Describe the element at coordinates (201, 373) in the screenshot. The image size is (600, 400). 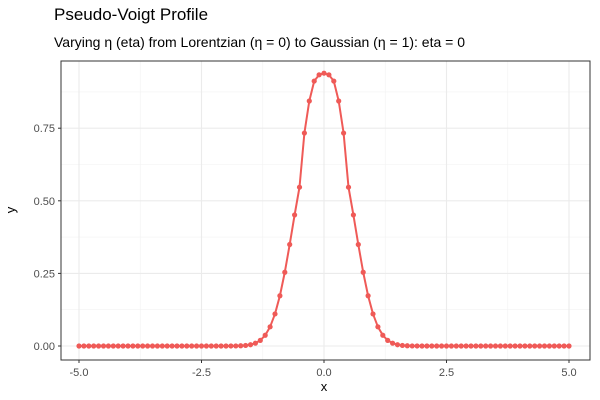
I see `x-tick-label: -2.5` at that location.